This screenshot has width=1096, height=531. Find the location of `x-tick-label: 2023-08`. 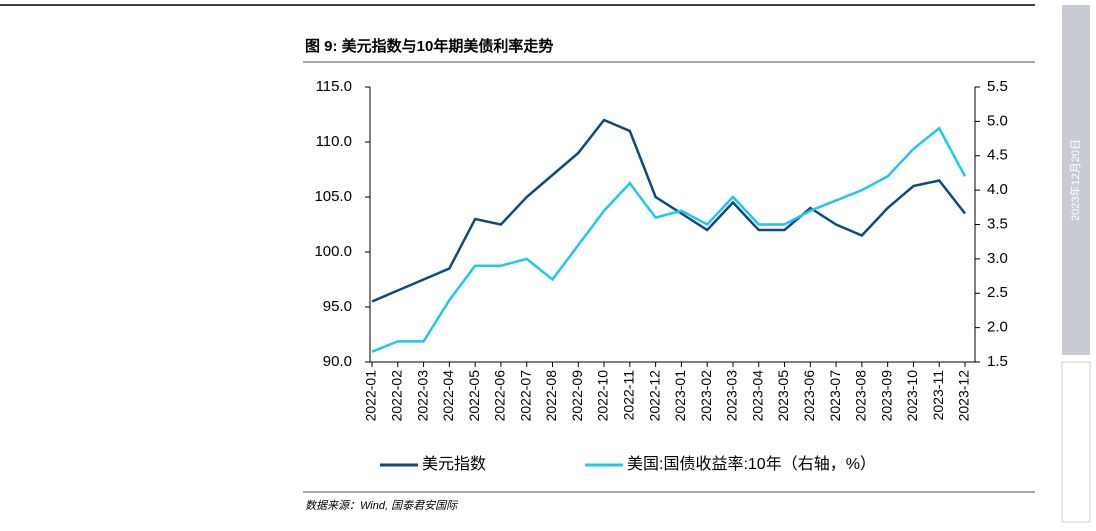

x-tick-label: 2023-08 is located at coordinates (861, 396).